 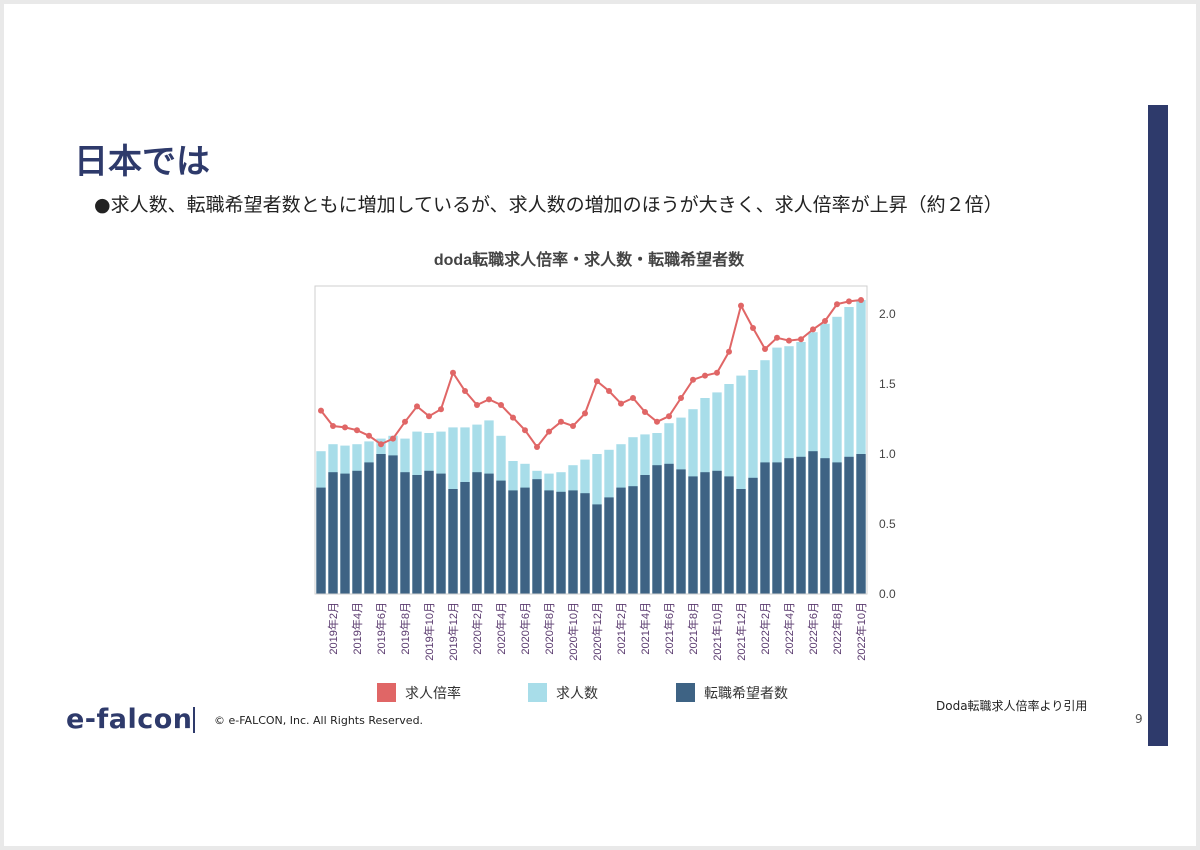 I want to click on line-ratio, so click(x=591, y=374).